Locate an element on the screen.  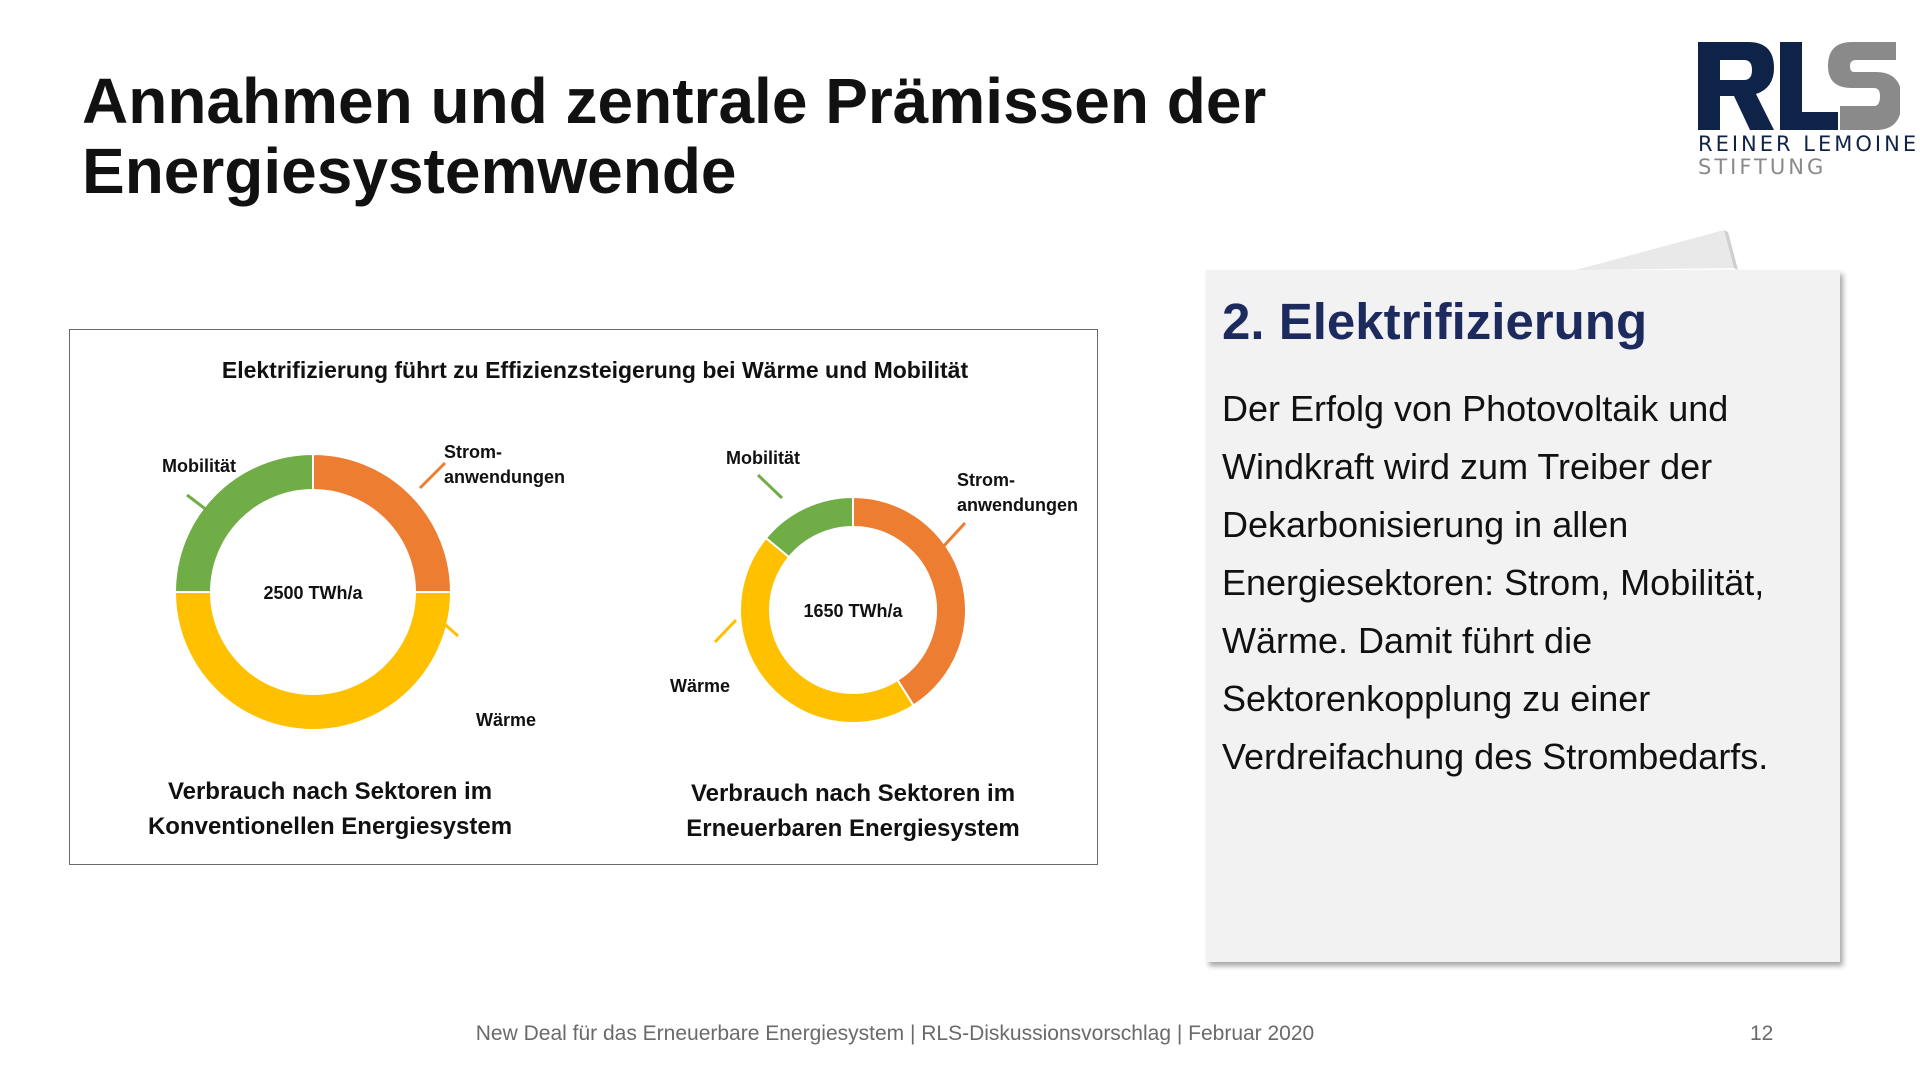
logo-tagline-2: STIFTUNG is located at coordinates (1762, 167).